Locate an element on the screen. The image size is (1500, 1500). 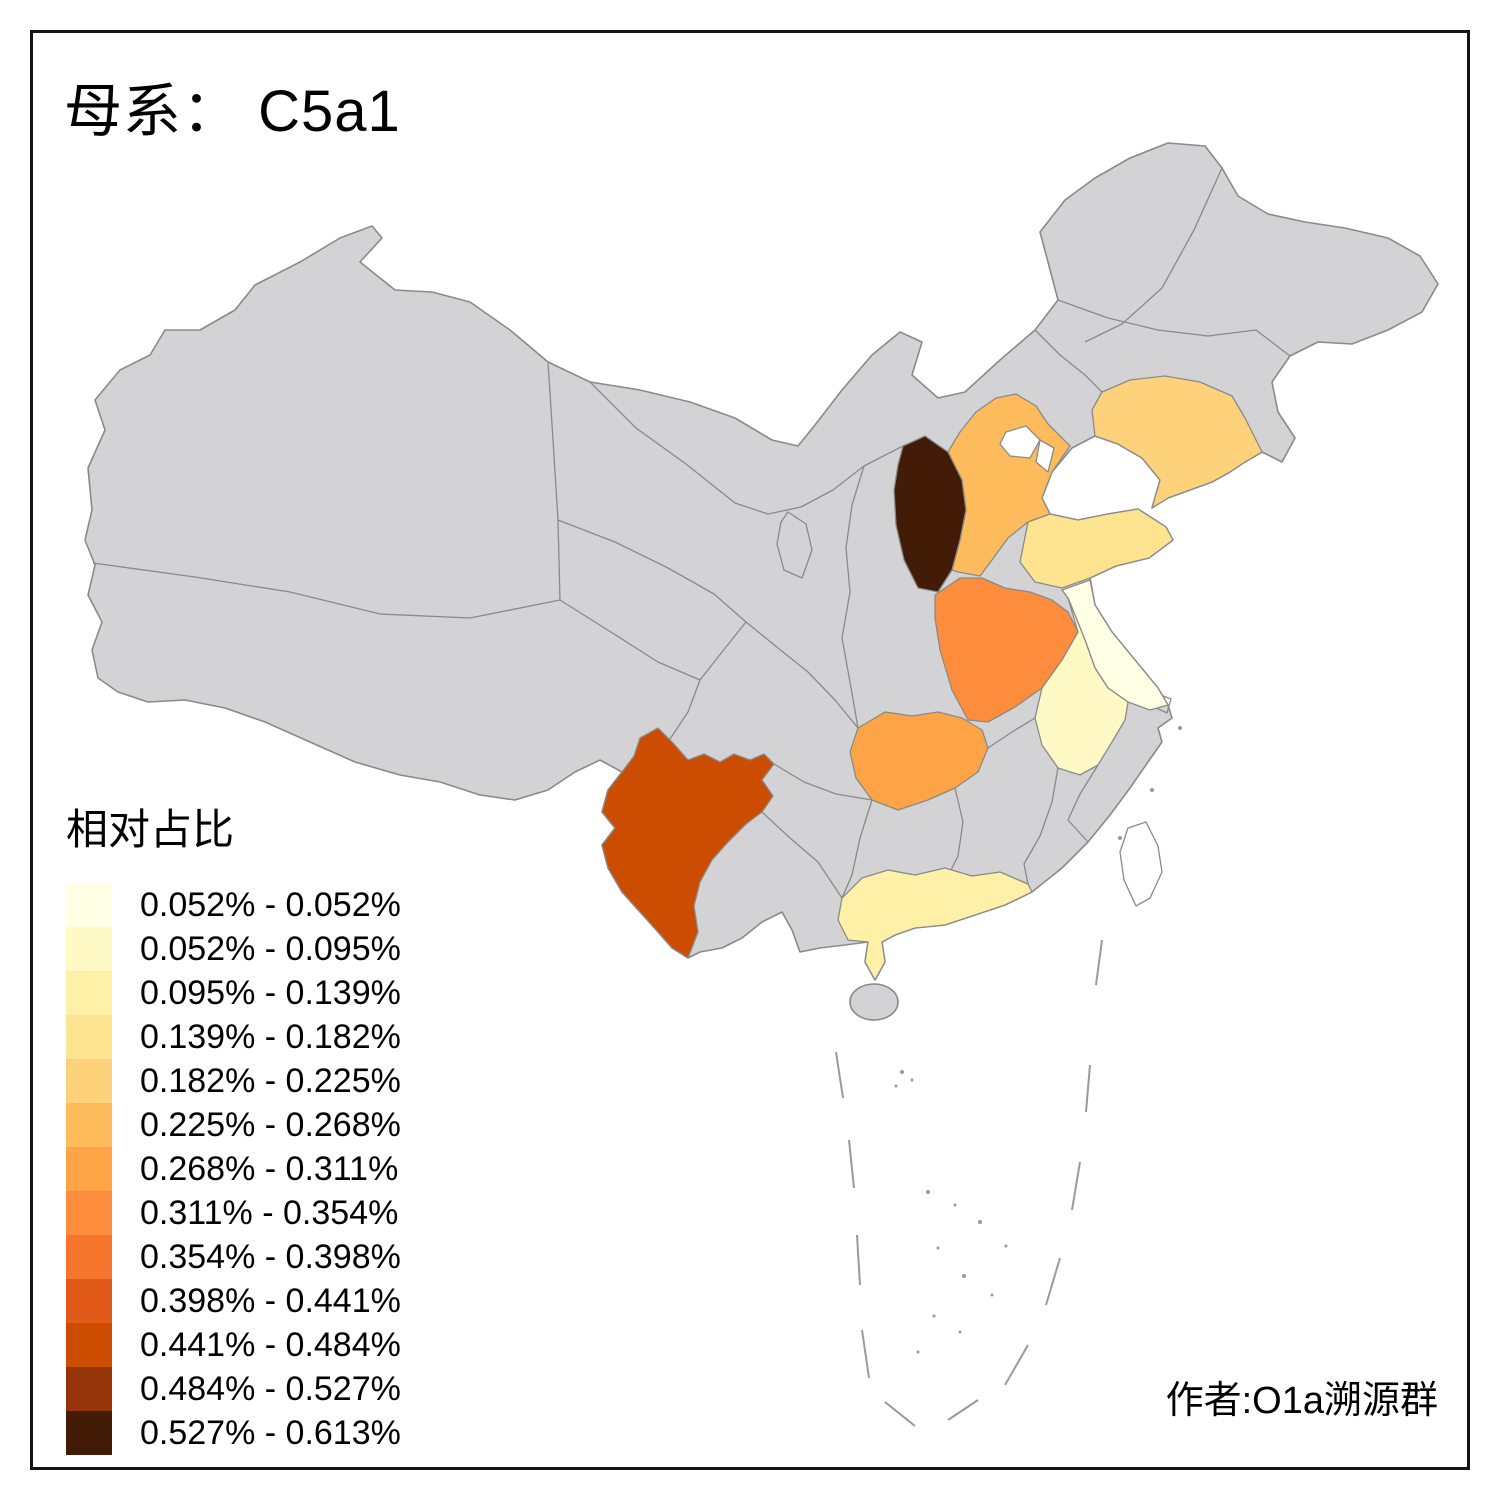
province-anhui is located at coordinates (1081, 686).